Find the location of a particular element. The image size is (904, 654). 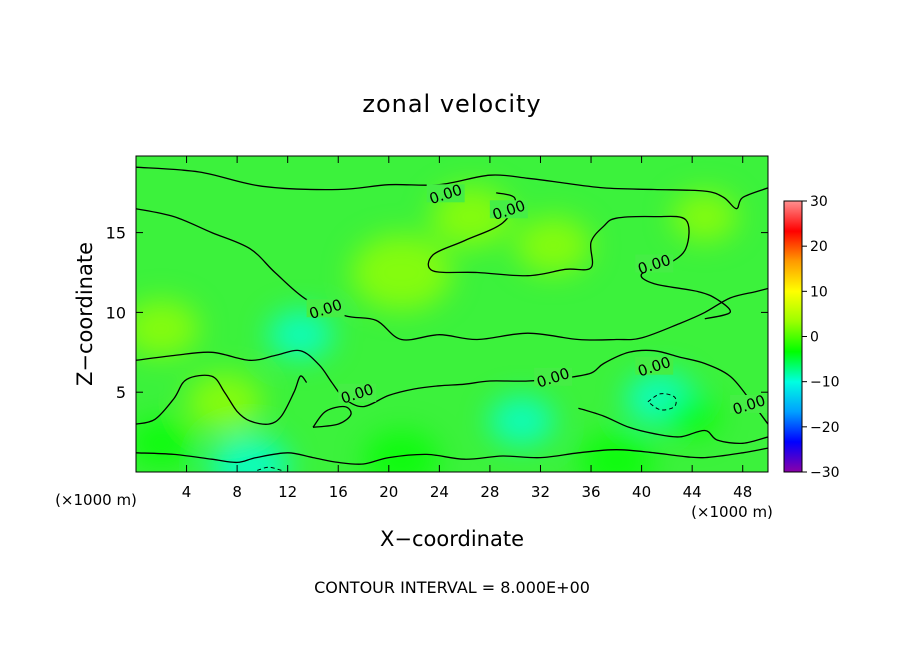

colorbar-tick-label: 30 is located at coordinates (819, 202).